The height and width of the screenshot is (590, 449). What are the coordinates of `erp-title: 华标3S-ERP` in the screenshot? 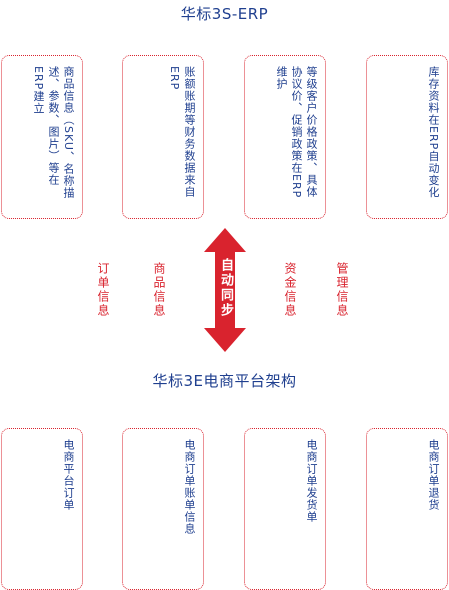 It's located at (224, 14).